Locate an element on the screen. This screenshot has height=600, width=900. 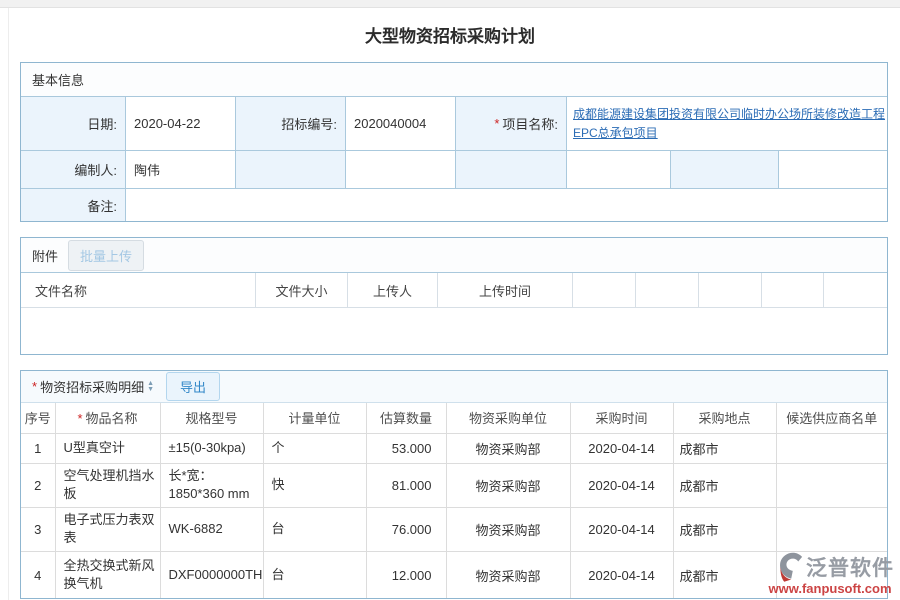
bid-number-value: 2020040004 is located at coordinates (401, 123).